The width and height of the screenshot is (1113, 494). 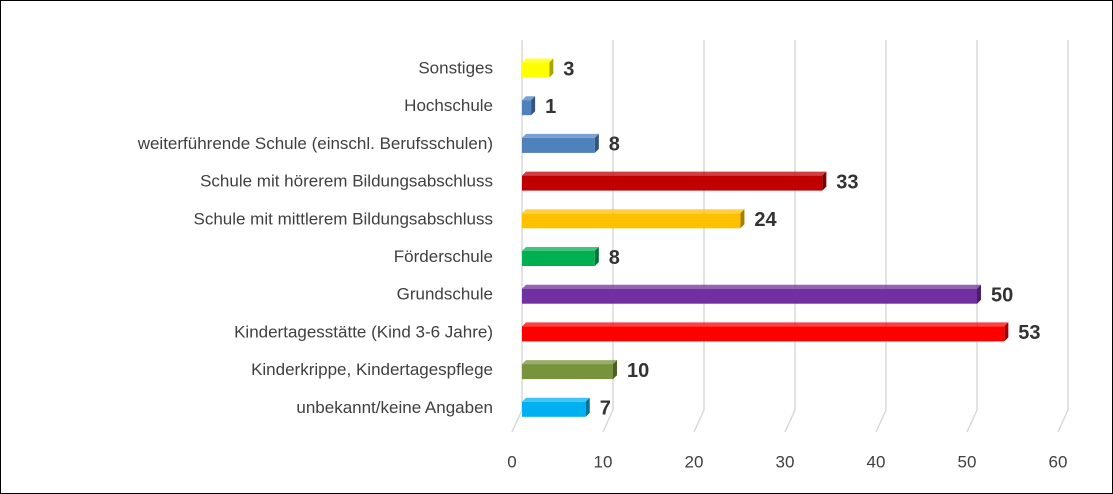 What do you see at coordinates (603, 461) in the screenshot?
I see `x-tick-label: 10` at bounding box center [603, 461].